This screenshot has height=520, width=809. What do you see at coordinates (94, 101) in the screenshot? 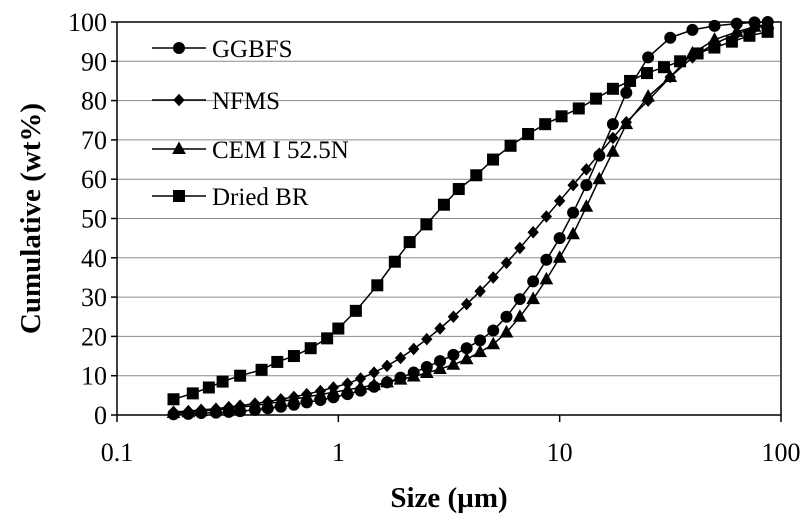
I see `y-tick-label: 80` at bounding box center [94, 101].